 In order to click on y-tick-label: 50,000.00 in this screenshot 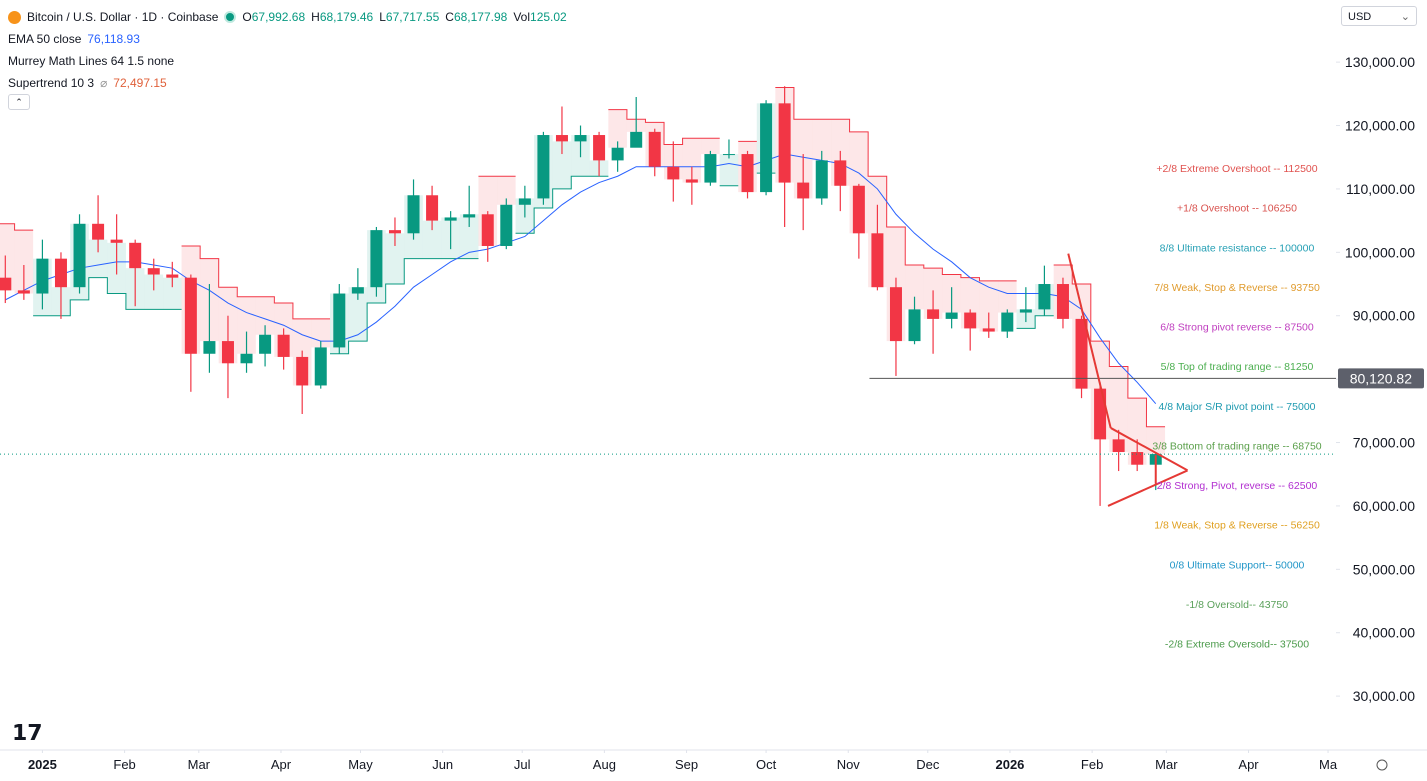, I will do `click(1384, 569)`.